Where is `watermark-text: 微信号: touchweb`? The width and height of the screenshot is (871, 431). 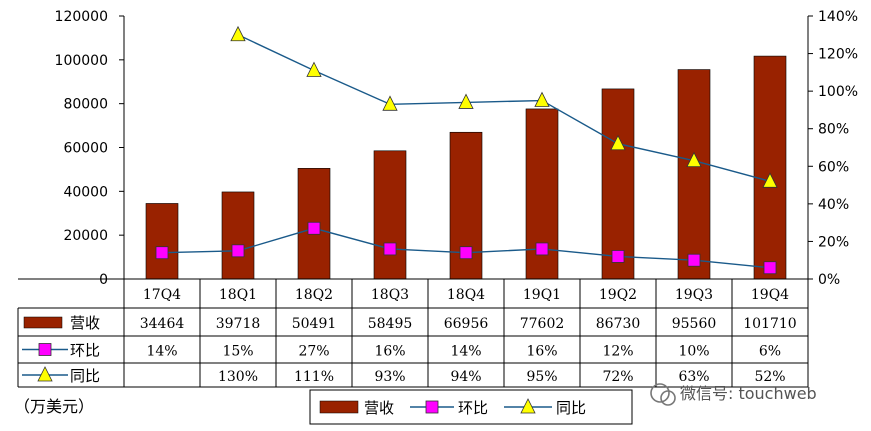 watermark-text: 微信号: touchweb is located at coordinates (748, 393).